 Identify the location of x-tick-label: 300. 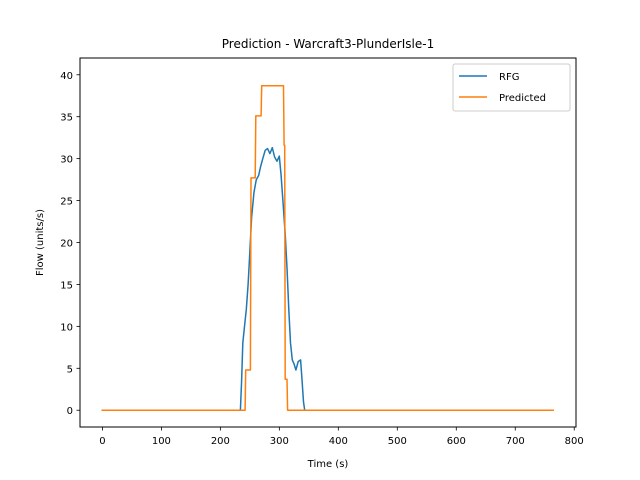
(279, 441).